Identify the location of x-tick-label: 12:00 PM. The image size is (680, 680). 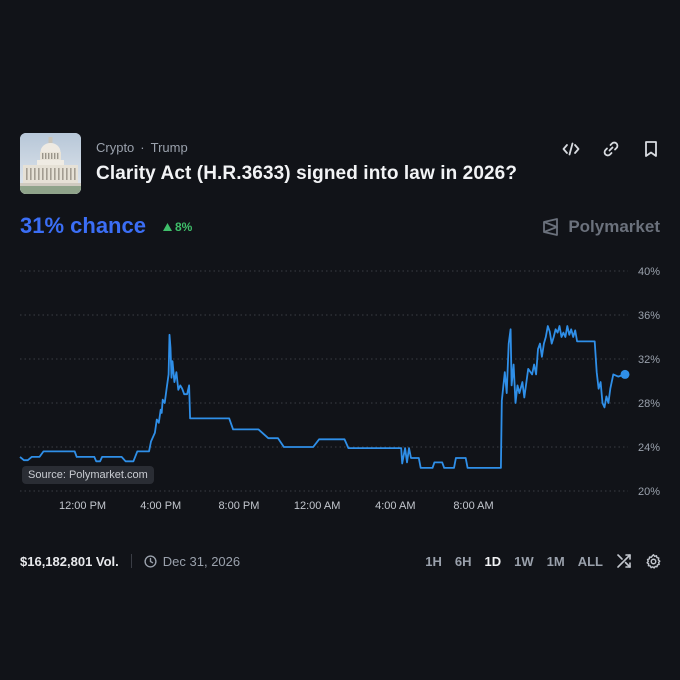
(82, 506).